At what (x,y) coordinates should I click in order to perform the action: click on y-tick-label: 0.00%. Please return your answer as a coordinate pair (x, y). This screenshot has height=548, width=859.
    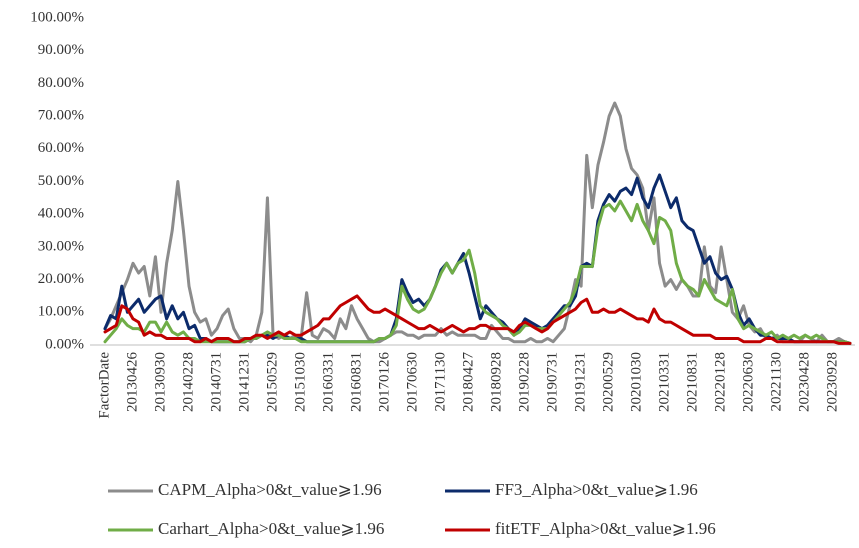
    Looking at the image, I should click on (64, 344).